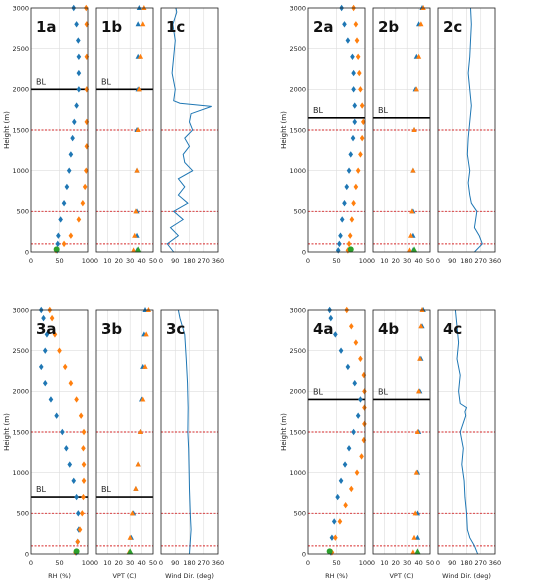 The height and width of the screenshot is (585, 550). Describe the element at coordinates (46, 329) in the screenshot. I see `panel-label: 3a` at that location.